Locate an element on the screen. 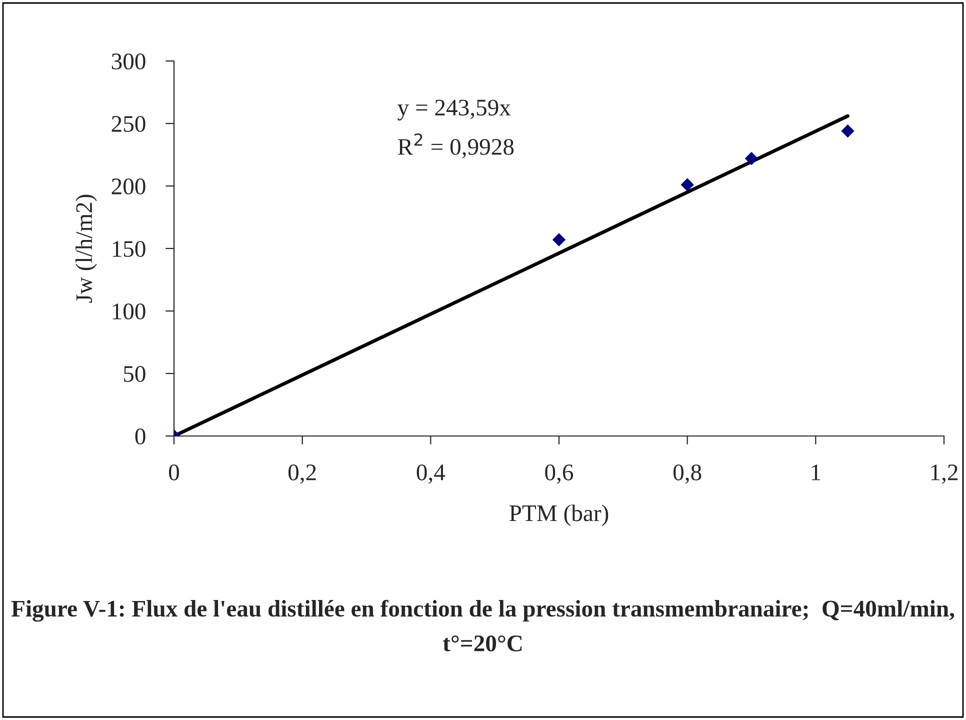 The image size is (966, 720). y-tick-label: 0 is located at coordinates (140, 436).